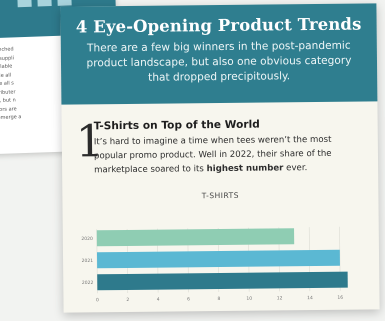 The height and width of the screenshot is (321, 385). What do you see at coordinates (220, 195) in the screenshot?
I see `chart-title: T-SHIRTS` at bounding box center [220, 195].